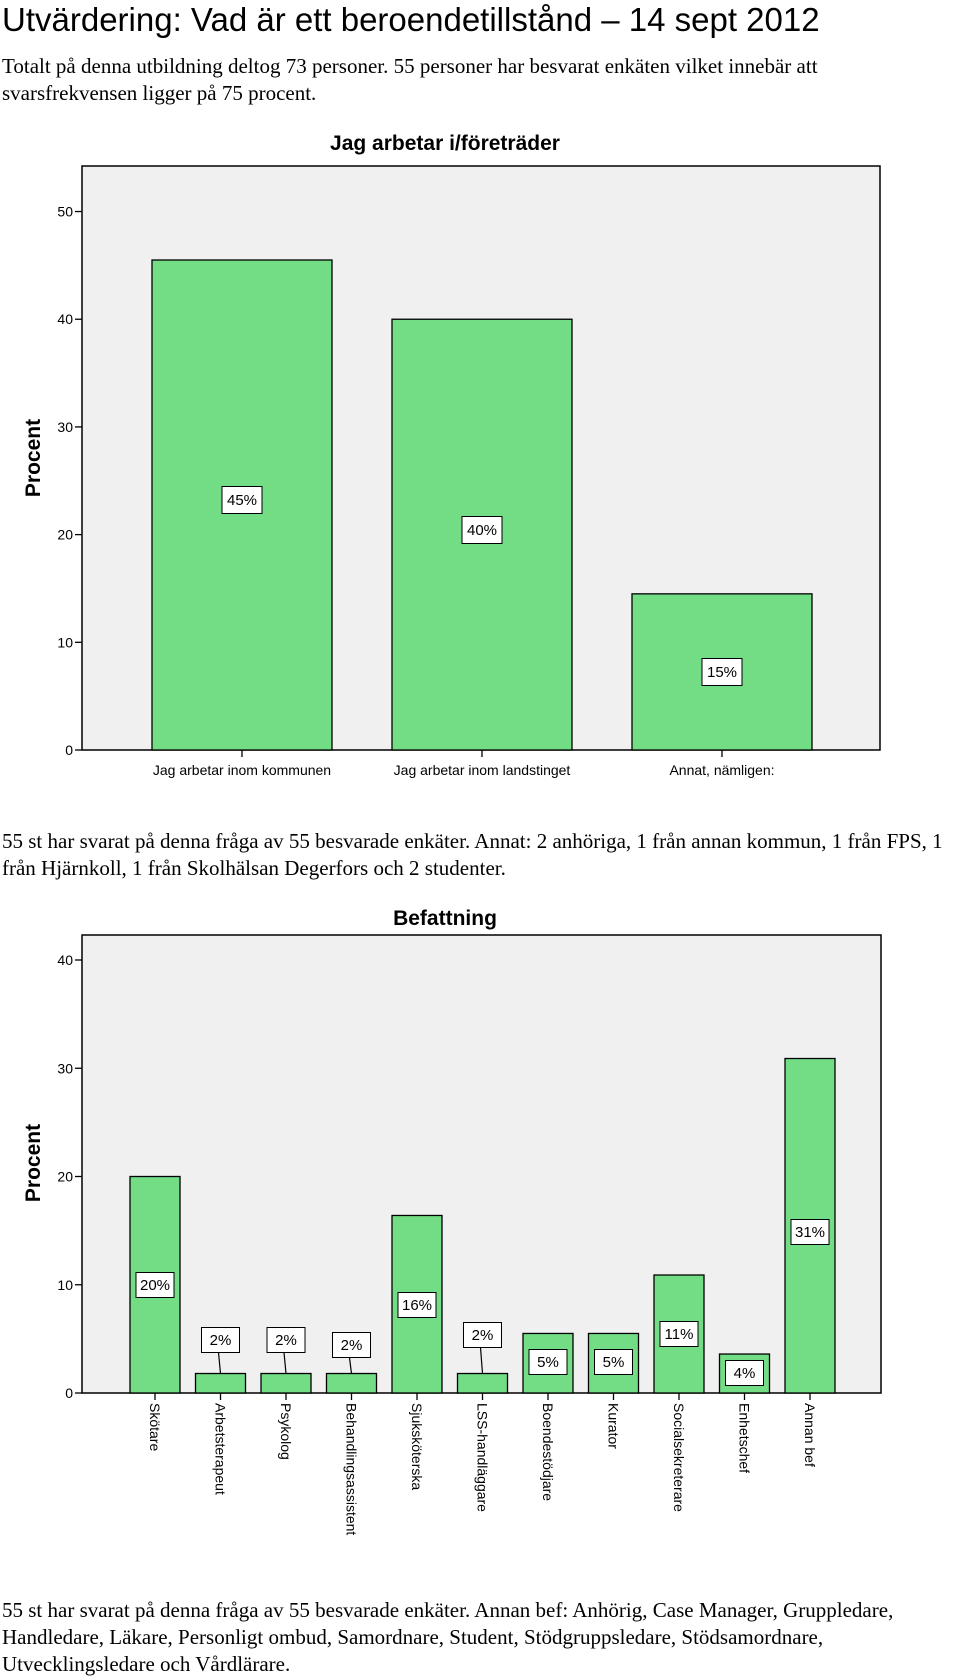 The width and height of the screenshot is (960, 1680). I want to click on data-label: 4%, so click(745, 1373).